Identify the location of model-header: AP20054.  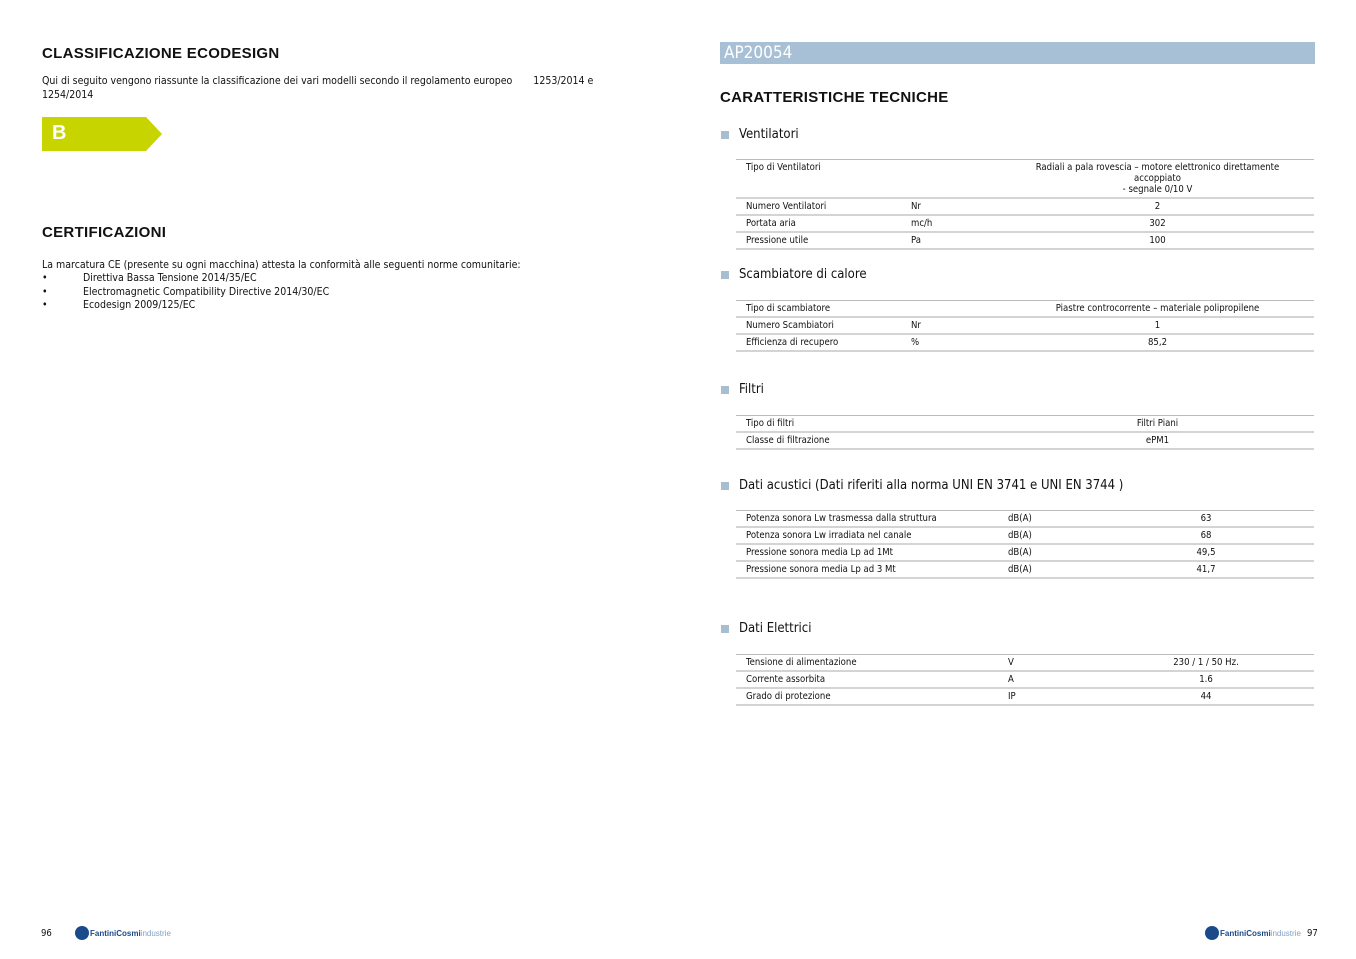
(1017, 53).